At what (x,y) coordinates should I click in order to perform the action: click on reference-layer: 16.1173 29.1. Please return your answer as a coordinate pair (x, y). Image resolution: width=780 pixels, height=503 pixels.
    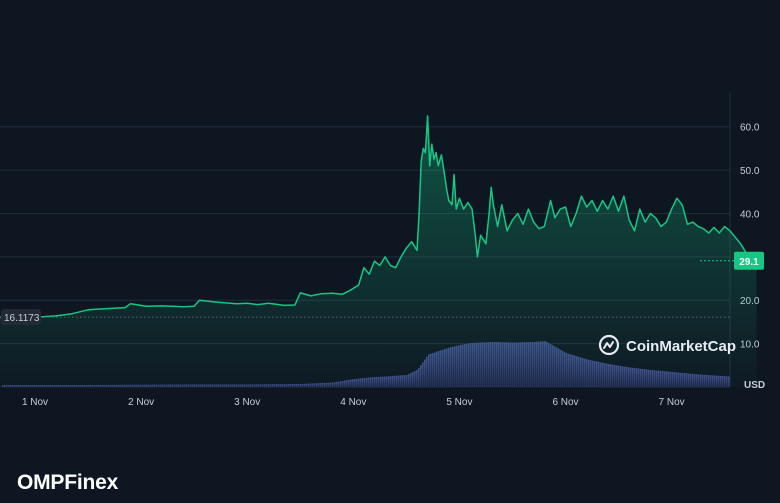
    Looking at the image, I should click on (382, 288).